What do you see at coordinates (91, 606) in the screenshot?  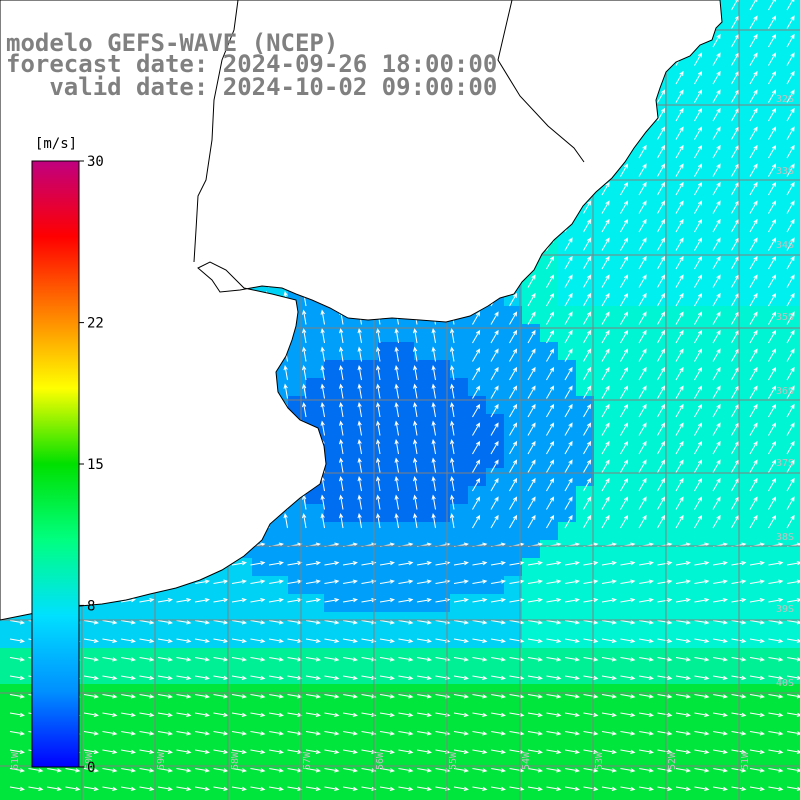 I see `legend-tick-label: 8` at bounding box center [91, 606].